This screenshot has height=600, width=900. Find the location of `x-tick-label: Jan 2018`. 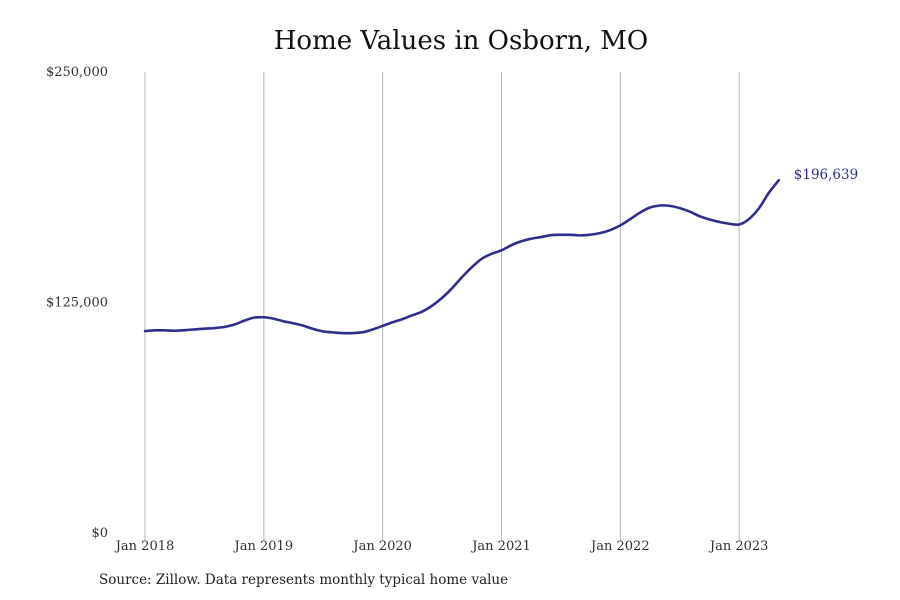

x-tick-label: Jan 2018 is located at coordinates (144, 546).